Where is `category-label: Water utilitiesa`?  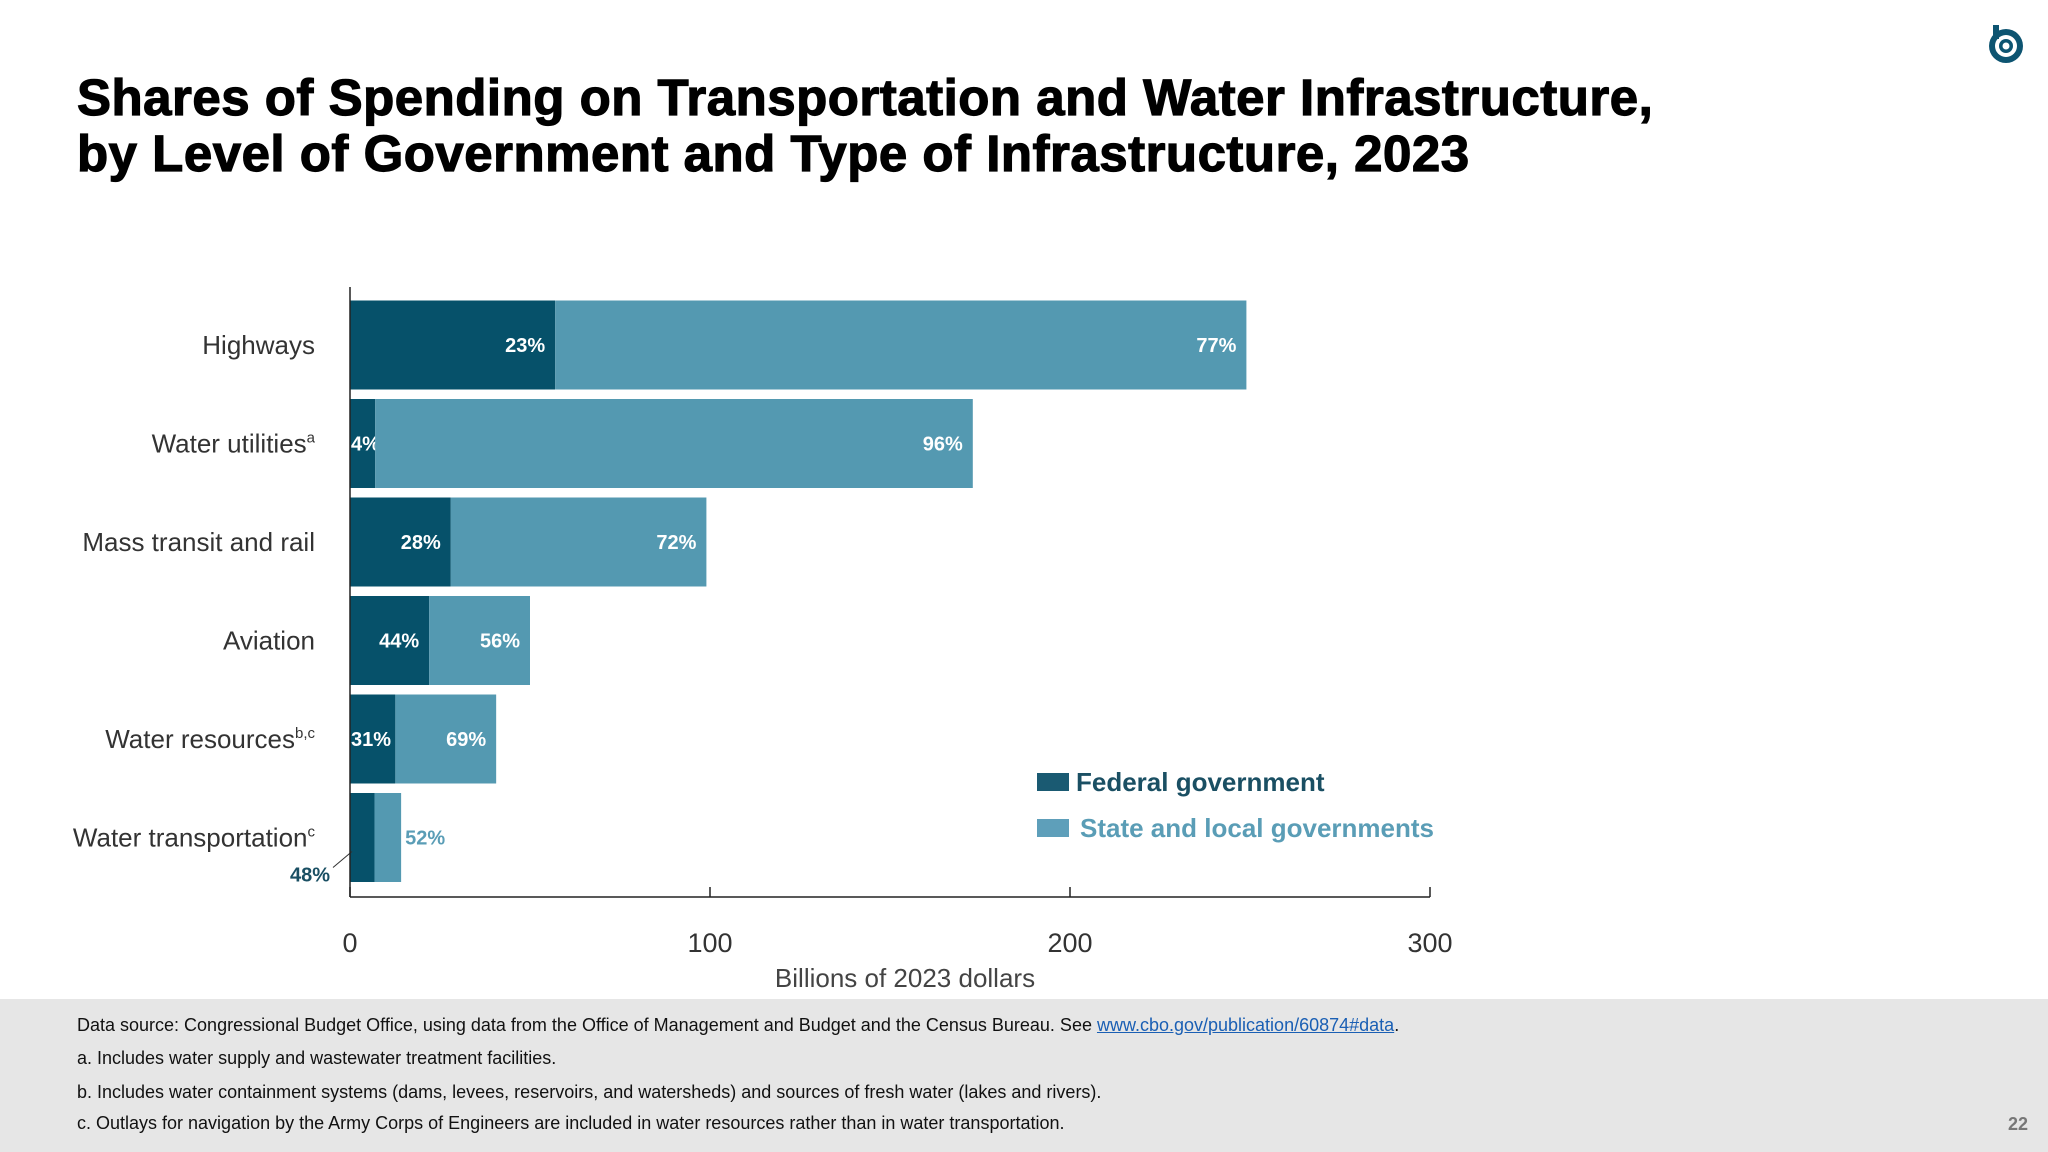 category-label: Water utilitiesa is located at coordinates (234, 444).